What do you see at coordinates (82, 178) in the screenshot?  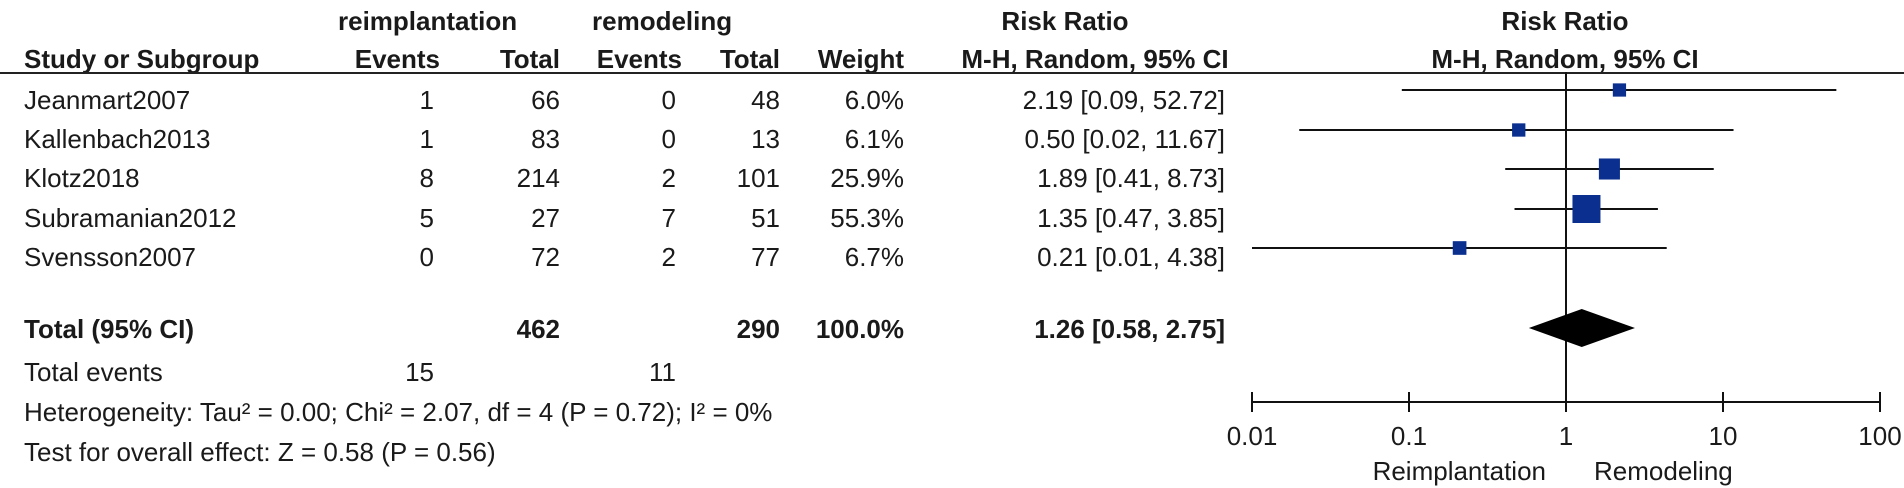 I see `study-name: Klotz2018` at bounding box center [82, 178].